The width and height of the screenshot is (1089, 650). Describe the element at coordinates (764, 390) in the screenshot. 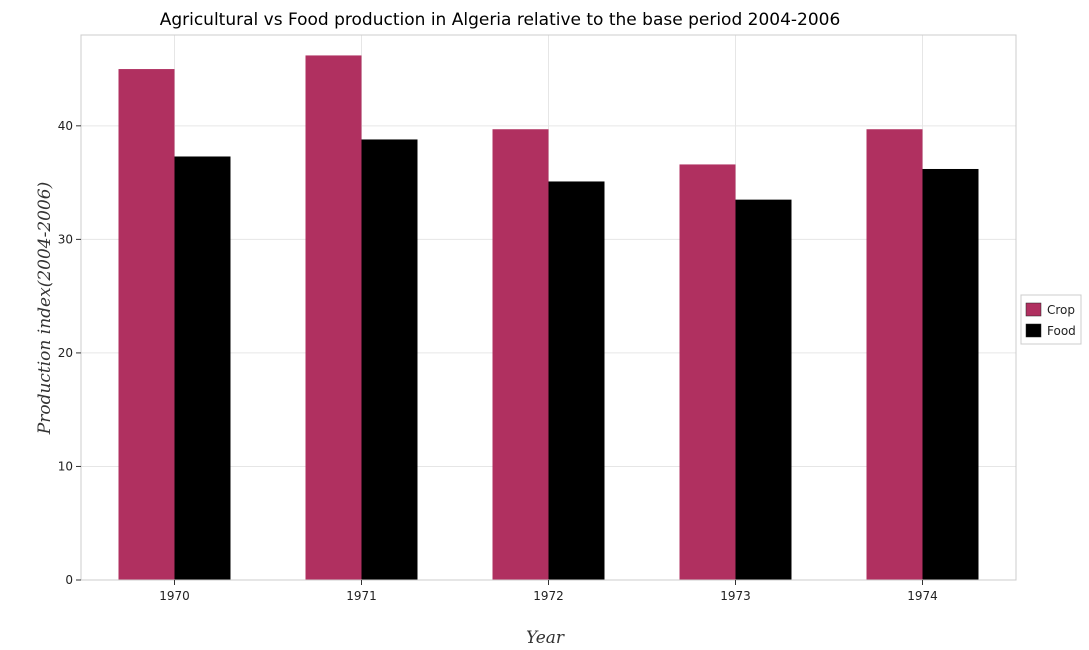

I see `bar-food-1973` at that location.